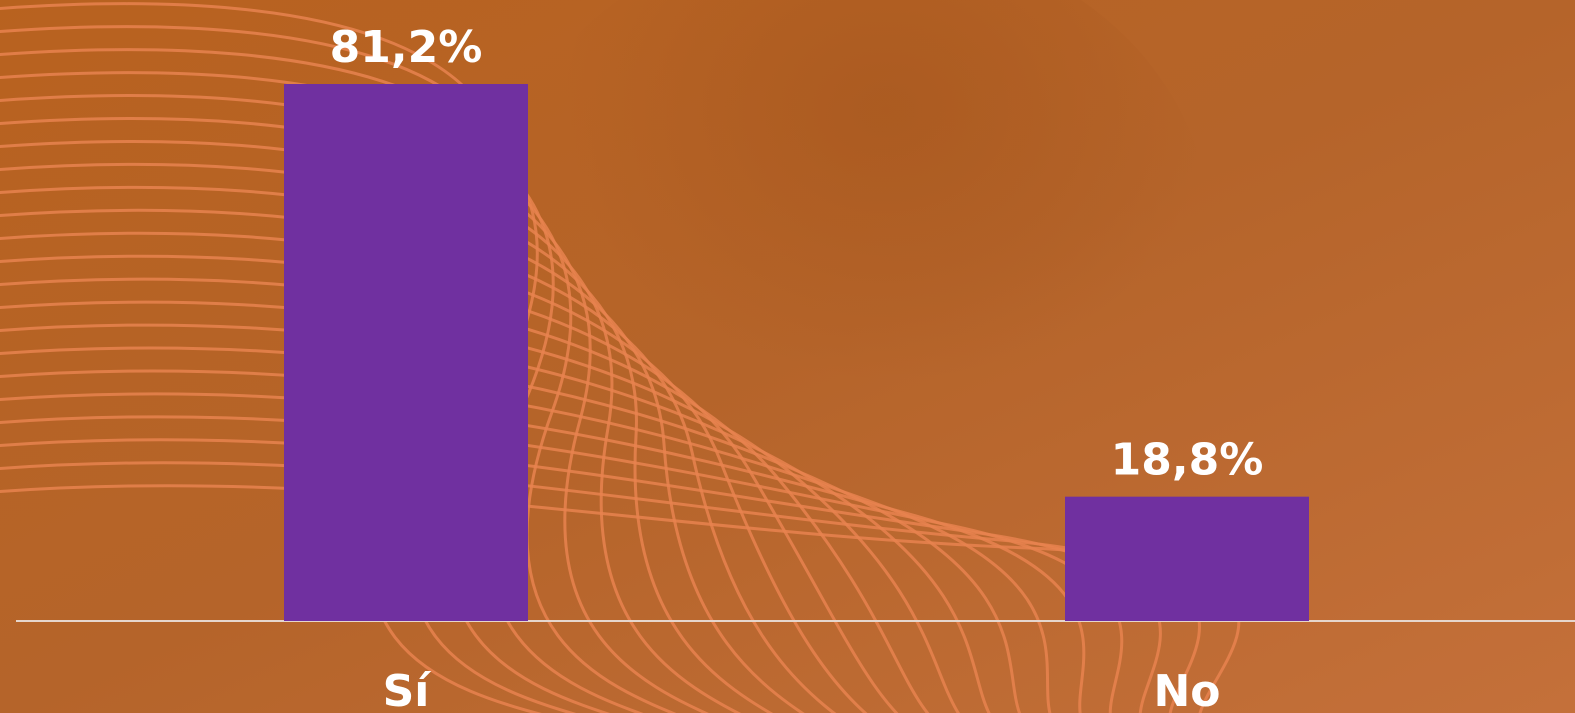 The width and height of the screenshot is (1575, 713). What do you see at coordinates (406, 47) in the screenshot?
I see `value-label: 81,2%` at bounding box center [406, 47].